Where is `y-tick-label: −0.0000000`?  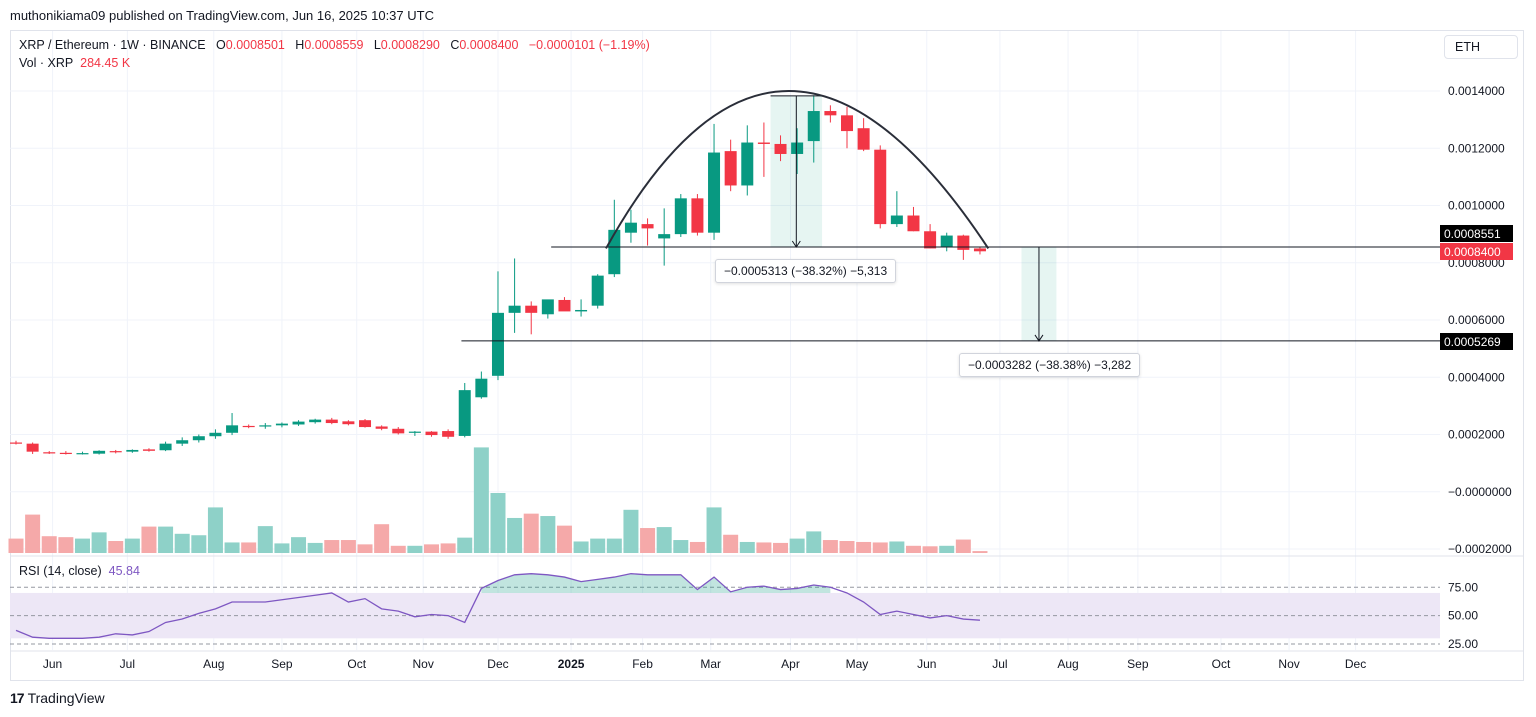 y-tick-label: −0.0000000 is located at coordinates (1480, 492).